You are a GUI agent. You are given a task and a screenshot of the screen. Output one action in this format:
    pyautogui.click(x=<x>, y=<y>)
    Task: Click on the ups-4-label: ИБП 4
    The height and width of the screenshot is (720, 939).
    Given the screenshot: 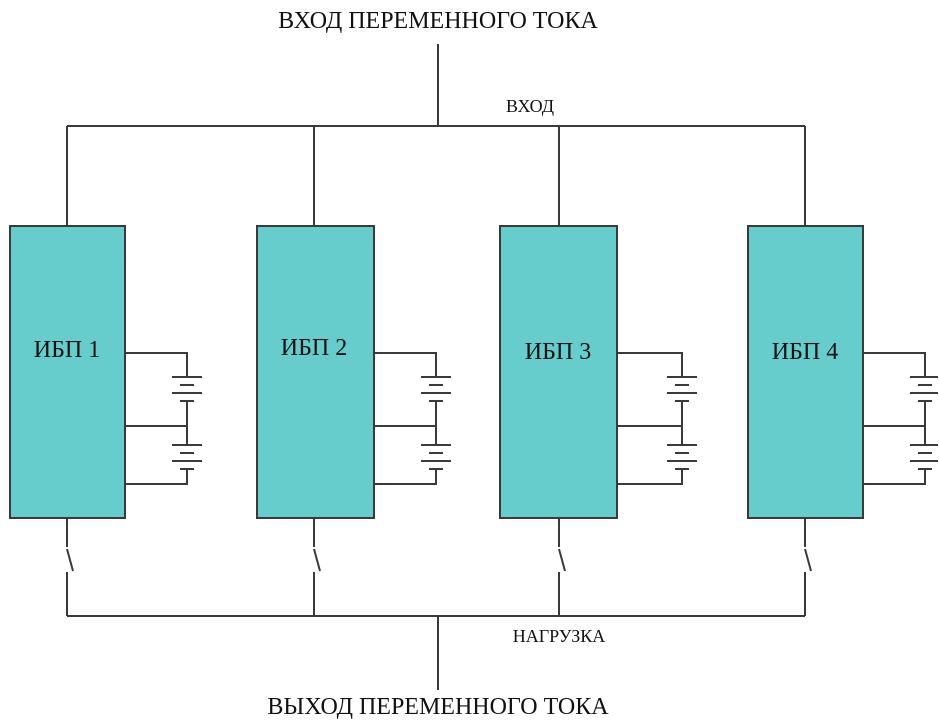 What is the action you would take?
    pyautogui.click(x=805, y=352)
    